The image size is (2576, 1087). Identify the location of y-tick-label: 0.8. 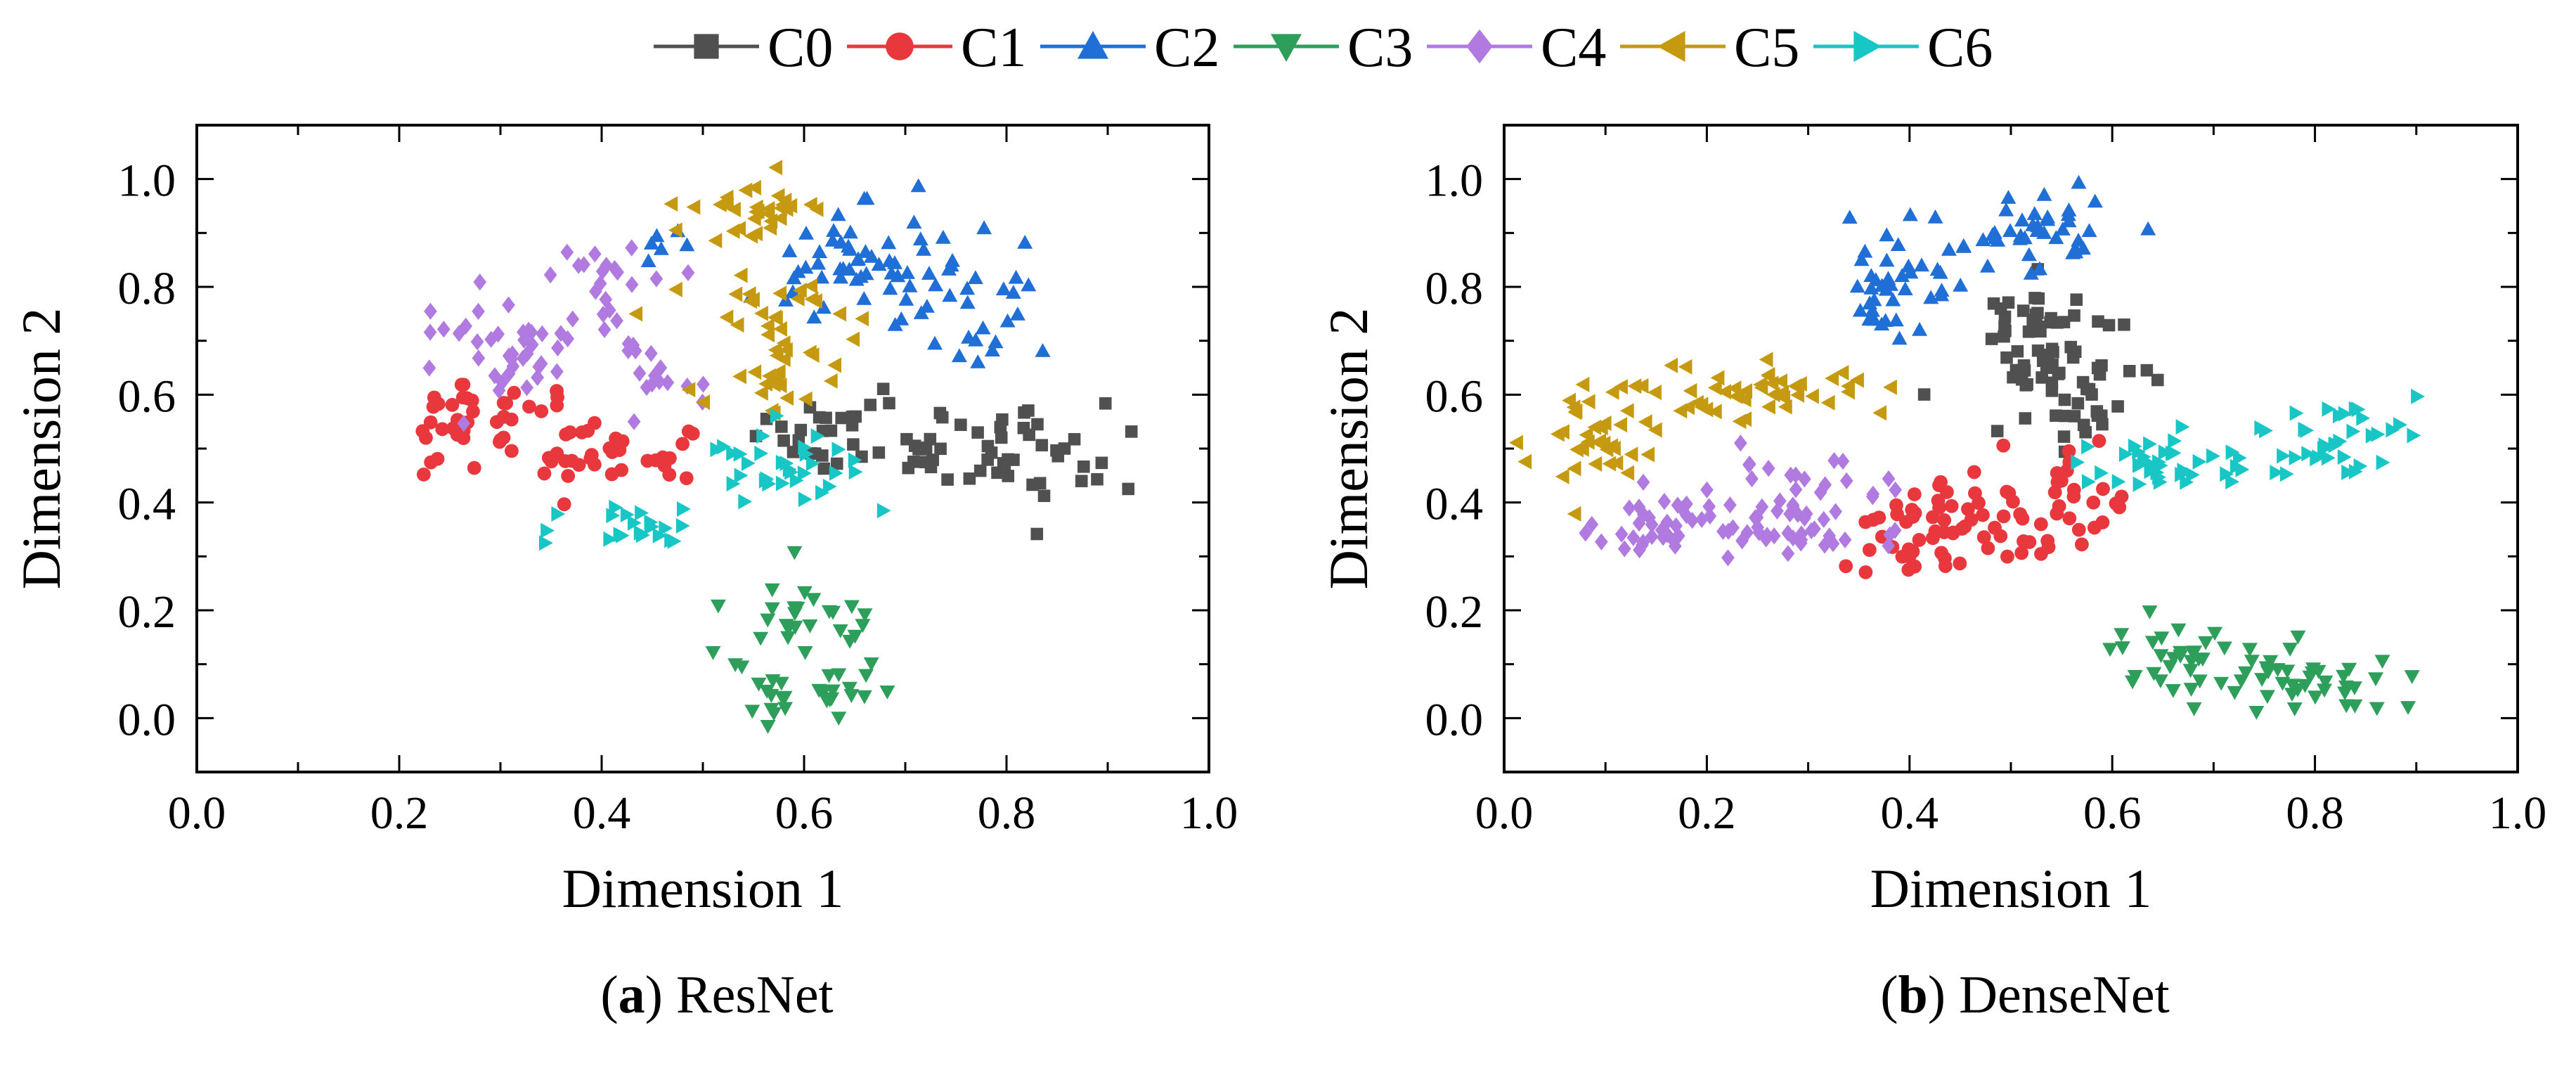
(1454, 289).